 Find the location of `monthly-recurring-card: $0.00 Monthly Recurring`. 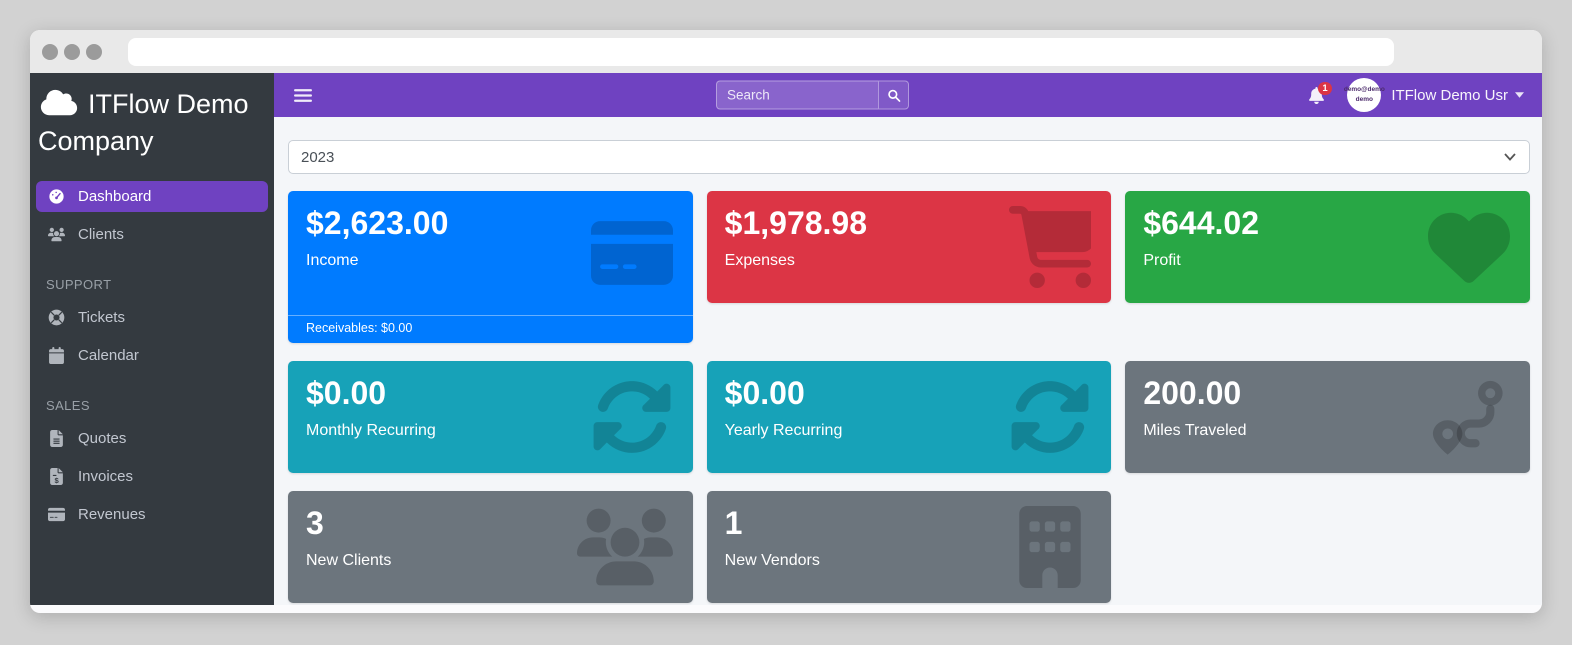

monthly-recurring-card: $0.00 Monthly Recurring is located at coordinates (490, 417).